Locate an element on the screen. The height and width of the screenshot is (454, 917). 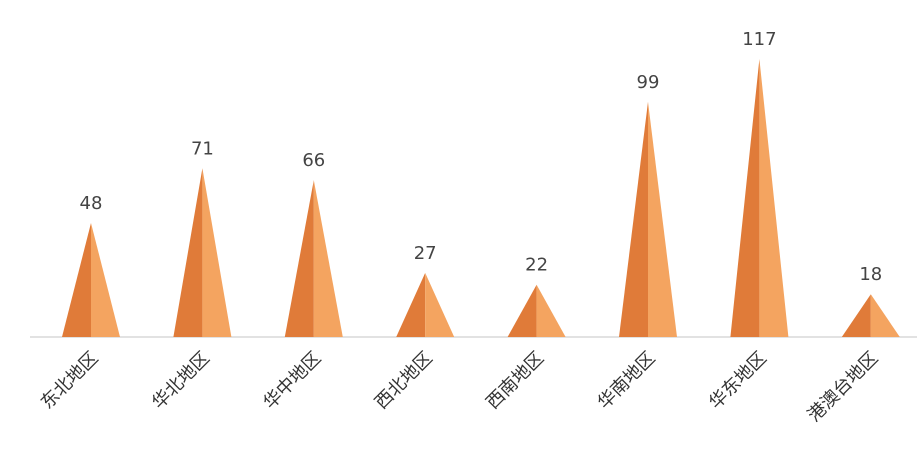
tick-label-6: 华南地区 is located at coordinates (627, 381).